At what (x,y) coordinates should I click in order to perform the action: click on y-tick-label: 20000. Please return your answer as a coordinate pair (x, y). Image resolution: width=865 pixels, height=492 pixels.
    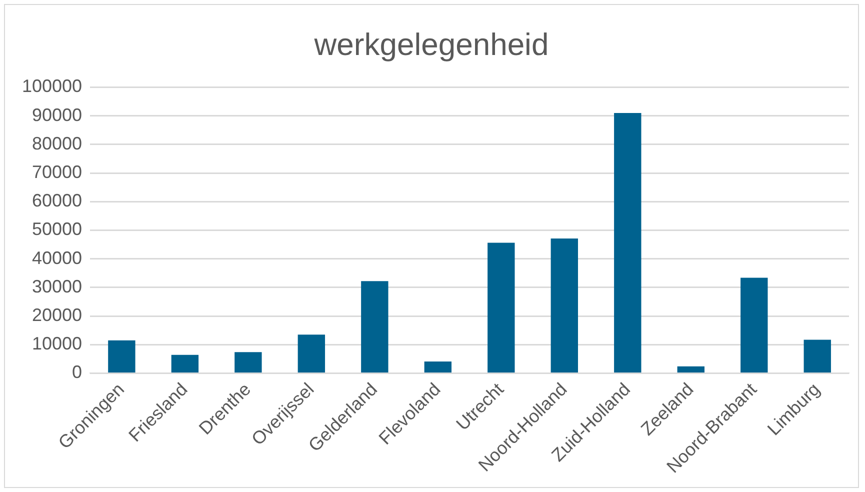
    Looking at the image, I should click on (57, 315).